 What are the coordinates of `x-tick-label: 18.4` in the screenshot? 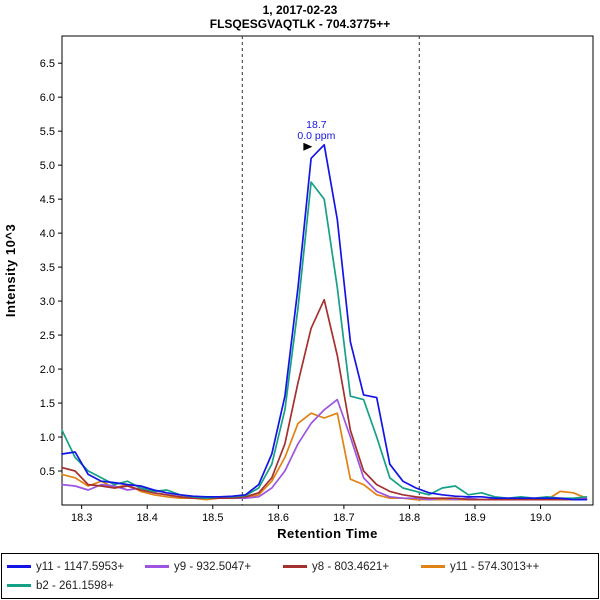 It's located at (147, 518).